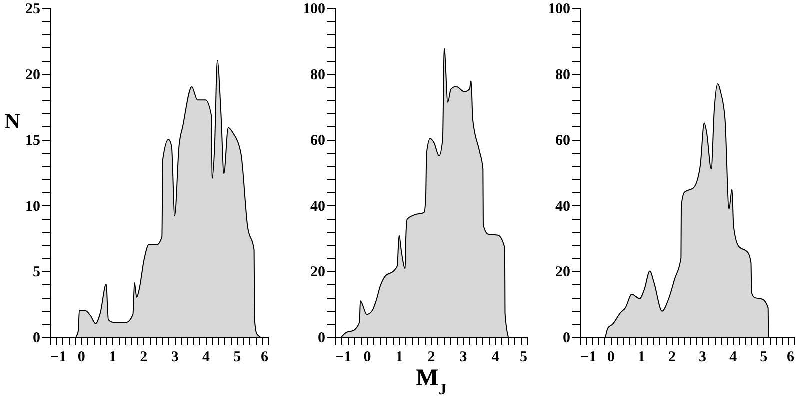 This screenshot has height=416, width=806. What do you see at coordinates (431, 382) in the screenshot?
I see `x-axis-title: M$_{J}$` at bounding box center [431, 382].